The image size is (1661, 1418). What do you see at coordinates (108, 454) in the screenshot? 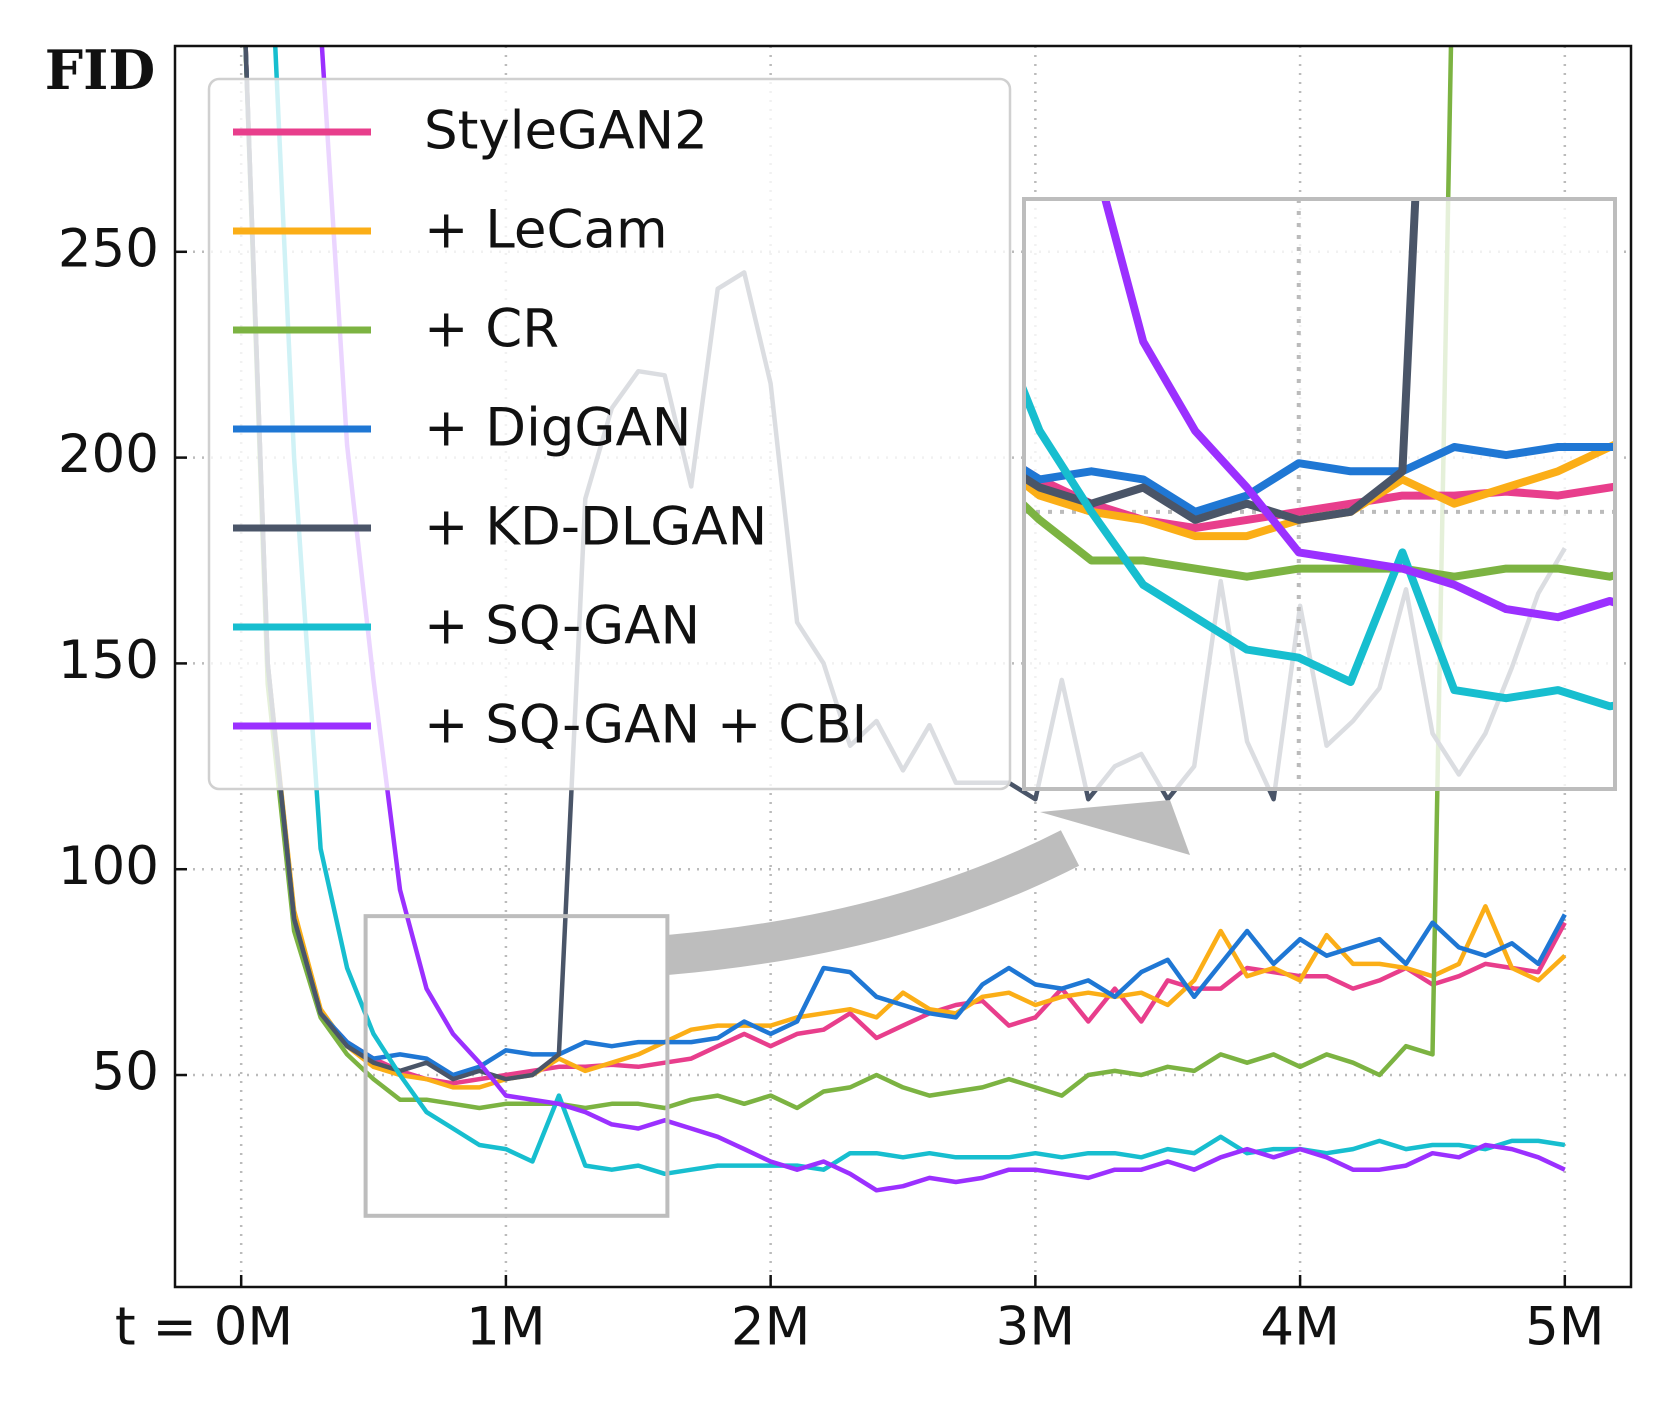
I see `y-tick-label: 200` at bounding box center [108, 454].